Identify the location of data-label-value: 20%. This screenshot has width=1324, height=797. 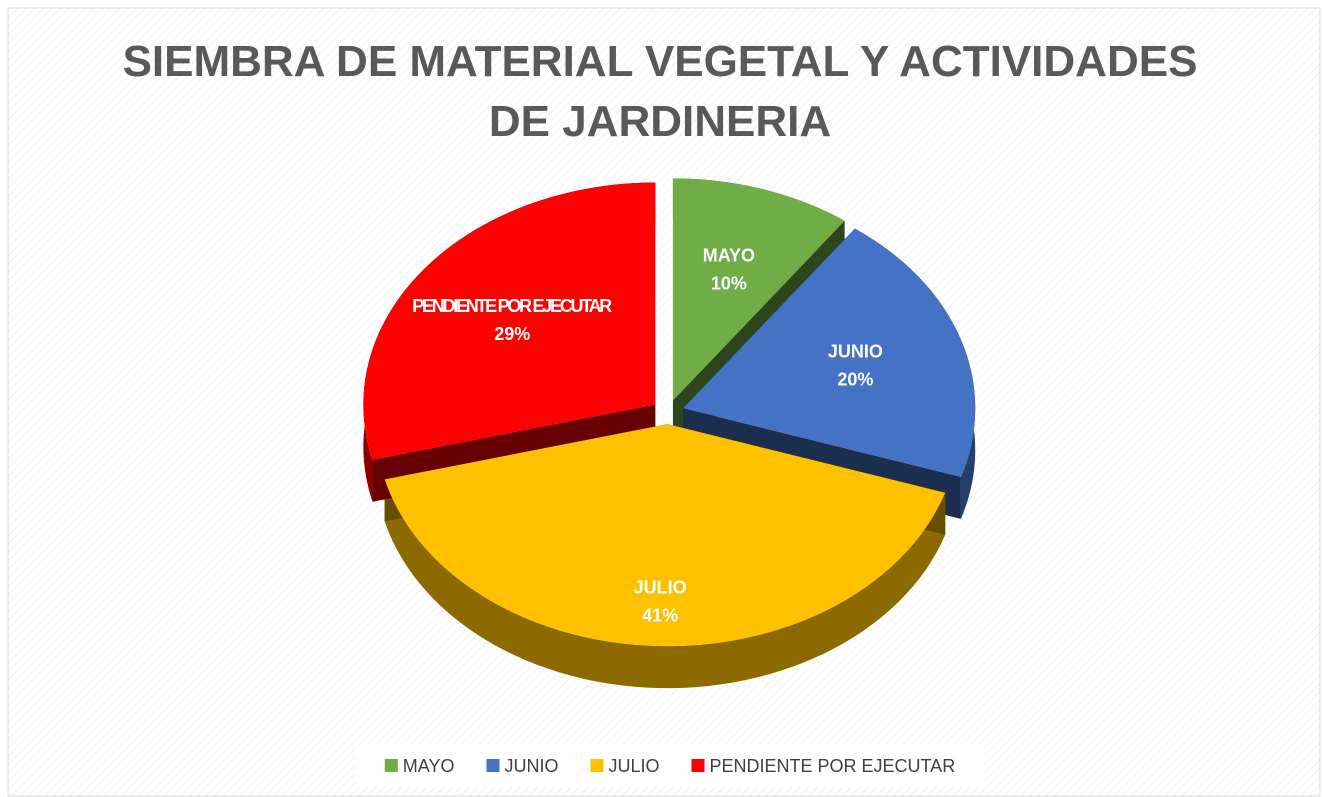
(855, 379).